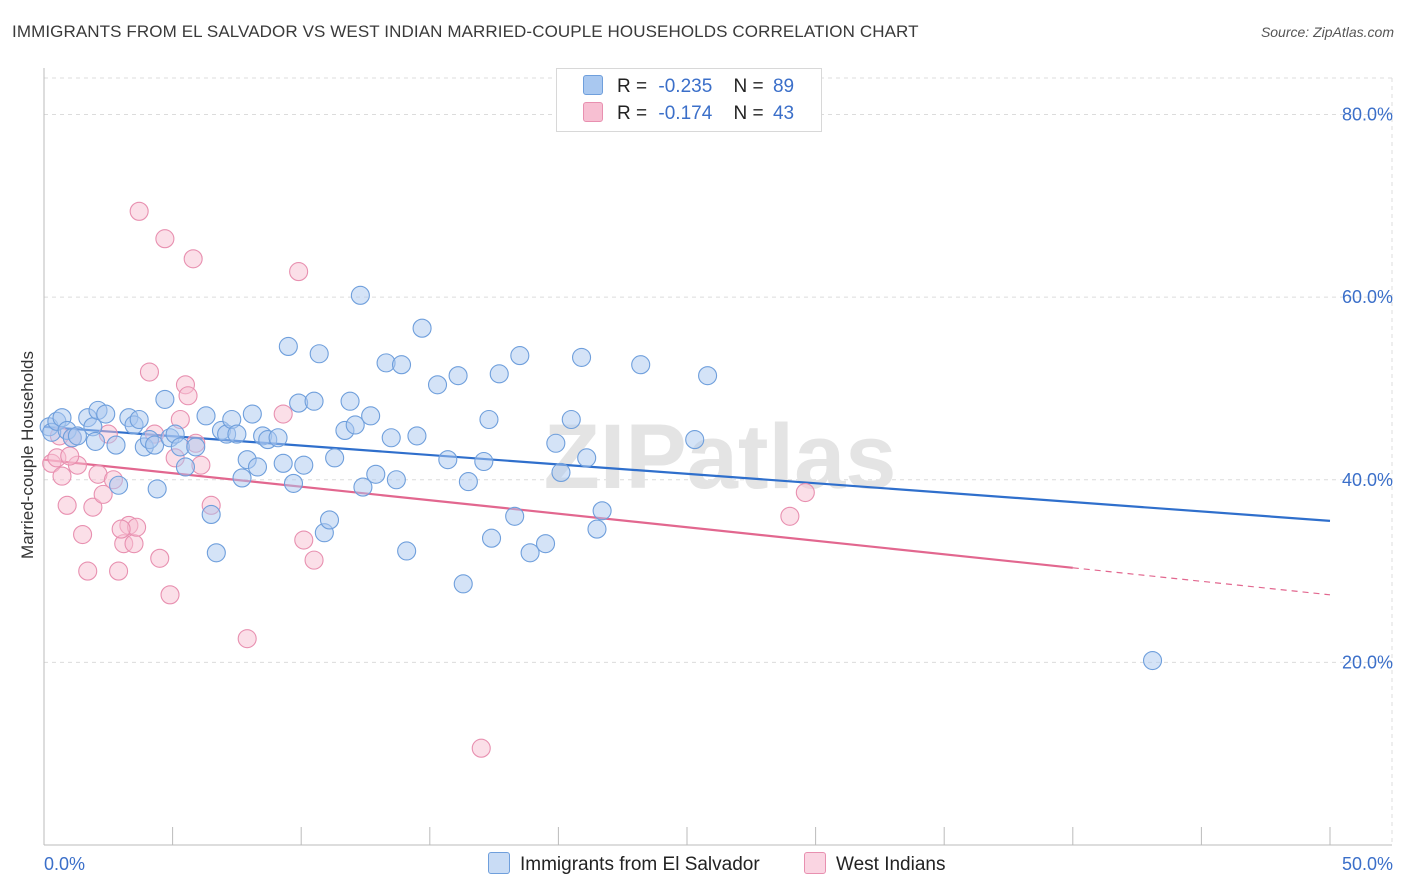 This screenshot has height=892, width=1406. I want to click on bottom-legend-west-indians: West Indians, so click(874, 864).